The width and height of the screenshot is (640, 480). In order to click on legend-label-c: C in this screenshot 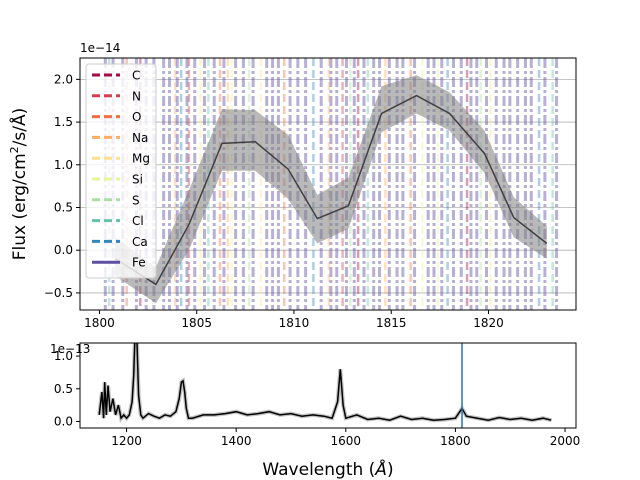, I will do `click(136, 76)`.